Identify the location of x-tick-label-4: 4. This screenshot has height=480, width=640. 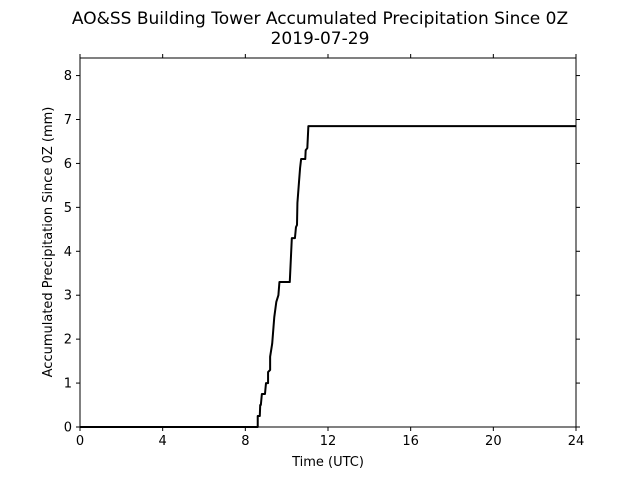
(163, 441).